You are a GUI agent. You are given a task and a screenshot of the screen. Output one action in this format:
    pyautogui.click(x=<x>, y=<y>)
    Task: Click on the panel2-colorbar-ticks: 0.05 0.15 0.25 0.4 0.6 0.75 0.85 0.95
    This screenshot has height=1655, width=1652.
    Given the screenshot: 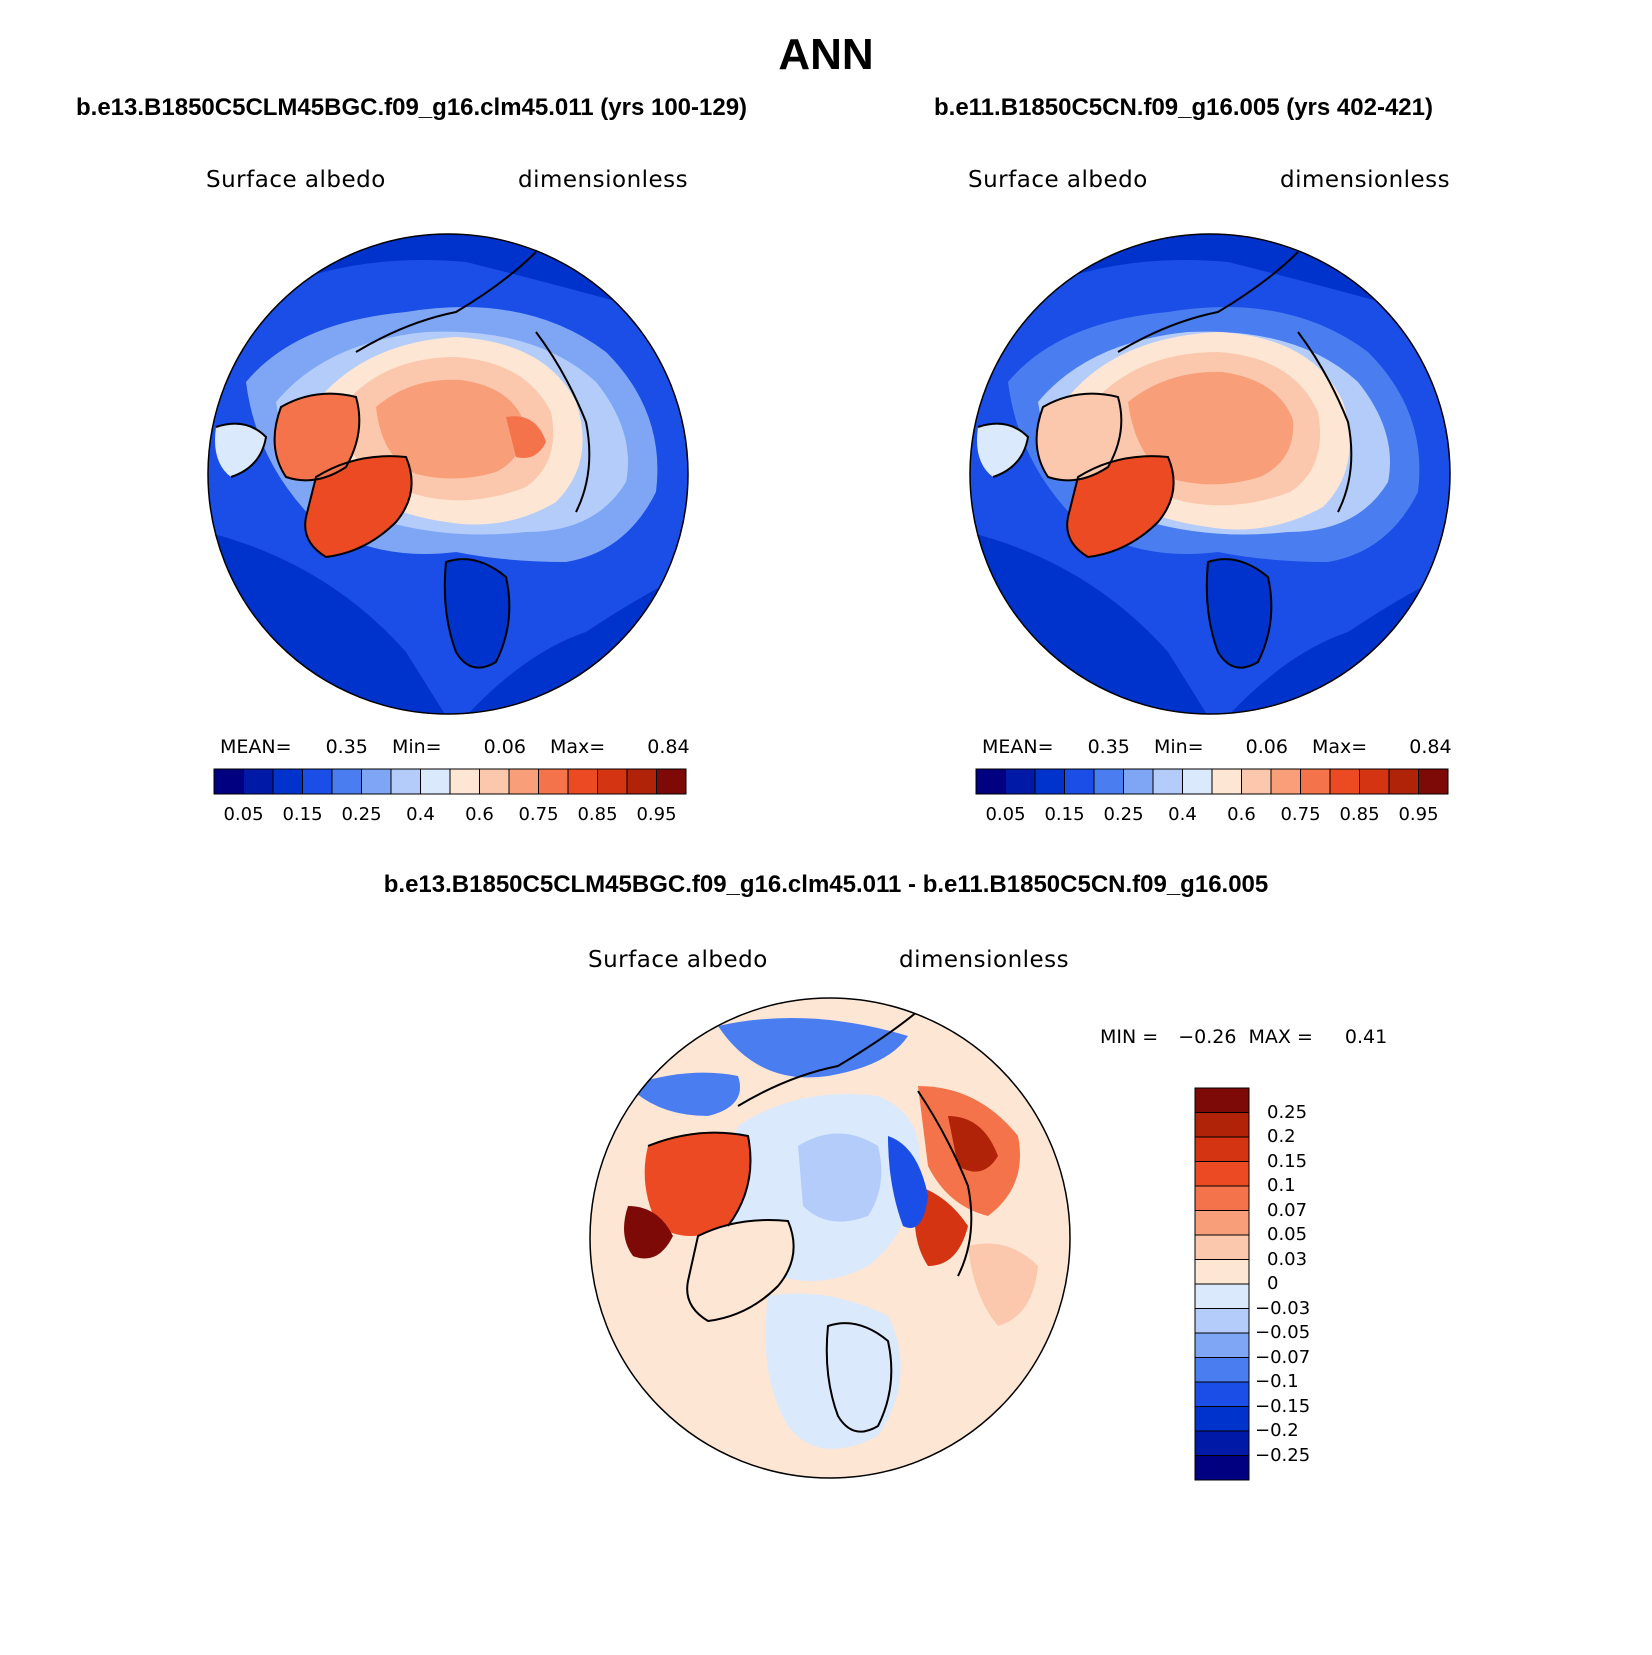 What is the action you would take?
    pyautogui.click(x=1212, y=816)
    